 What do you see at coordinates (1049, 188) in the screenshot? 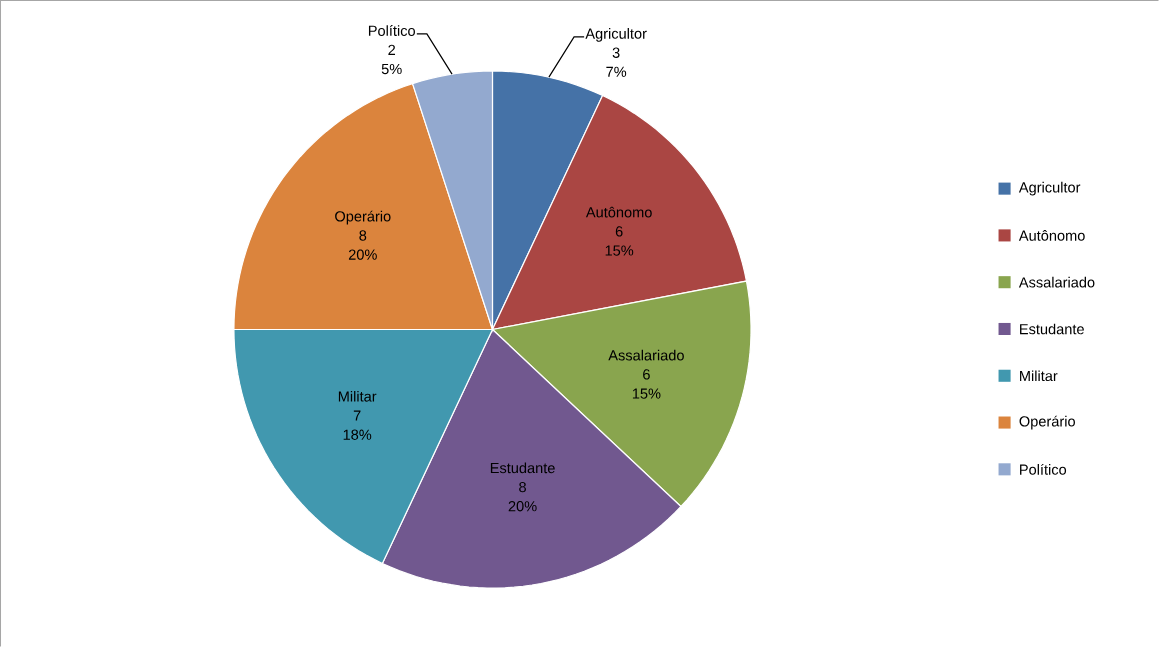
I see `legend-label: Agricultor` at bounding box center [1049, 188].